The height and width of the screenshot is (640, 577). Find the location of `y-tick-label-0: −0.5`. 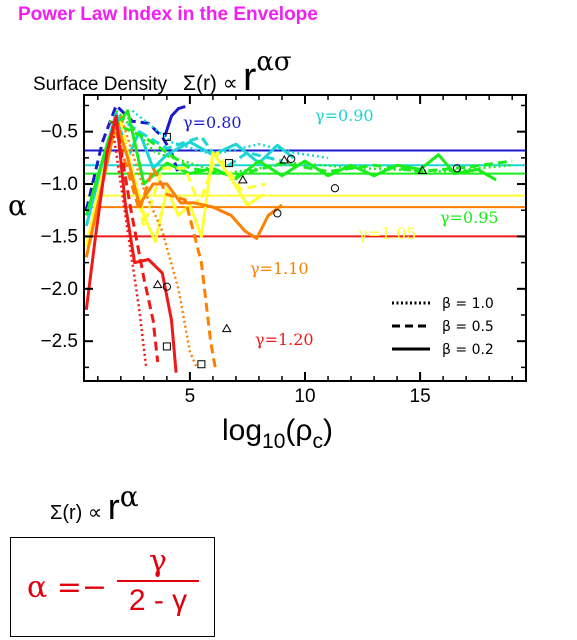

y-tick-label-0: −0.5 is located at coordinates (59, 132).